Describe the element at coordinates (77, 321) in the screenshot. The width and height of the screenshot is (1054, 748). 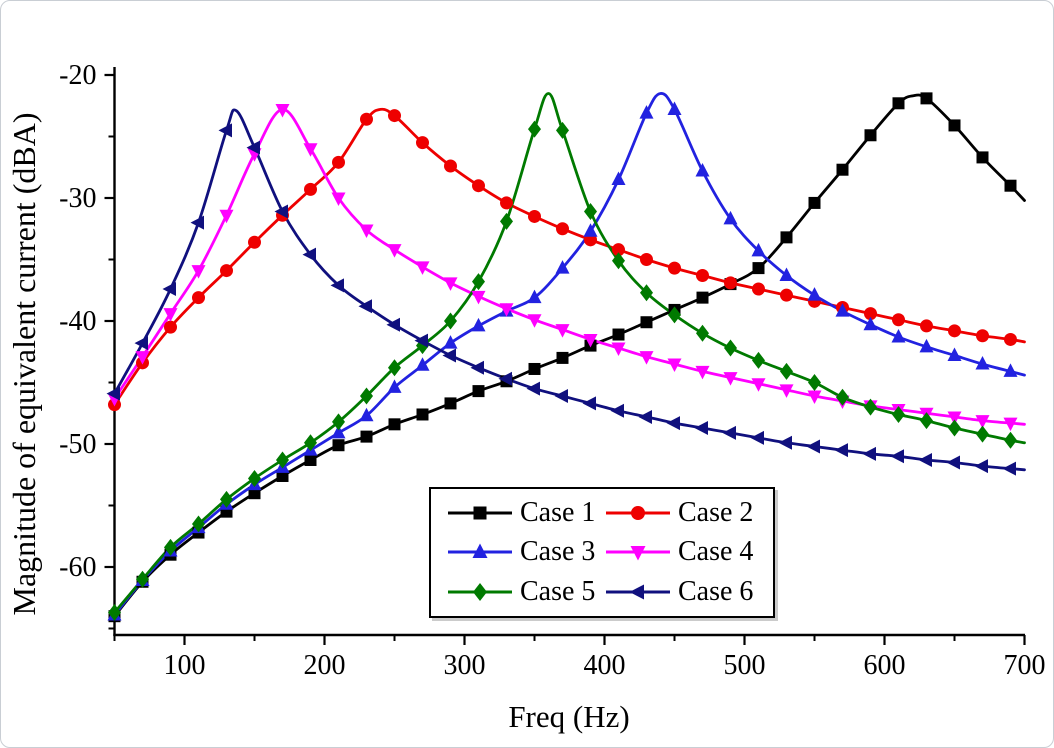
I see `y-tick-label: -40` at that location.